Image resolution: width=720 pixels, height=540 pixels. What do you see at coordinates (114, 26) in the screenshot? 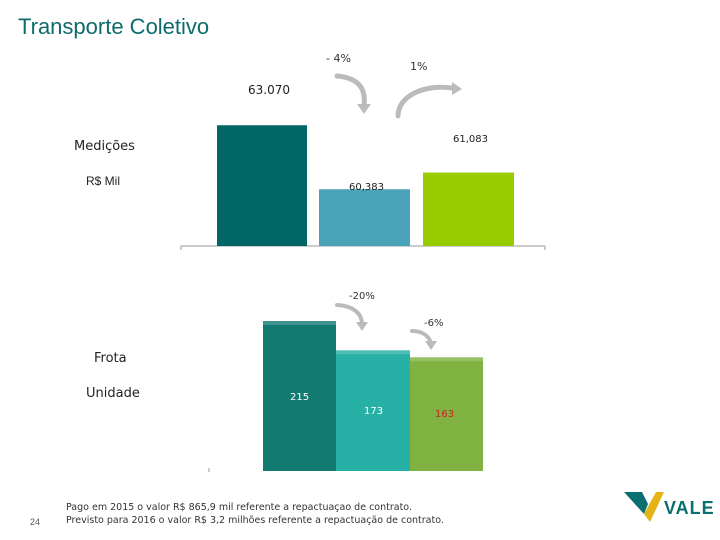
I see `page-title: Transporte Coletivo` at bounding box center [114, 26].